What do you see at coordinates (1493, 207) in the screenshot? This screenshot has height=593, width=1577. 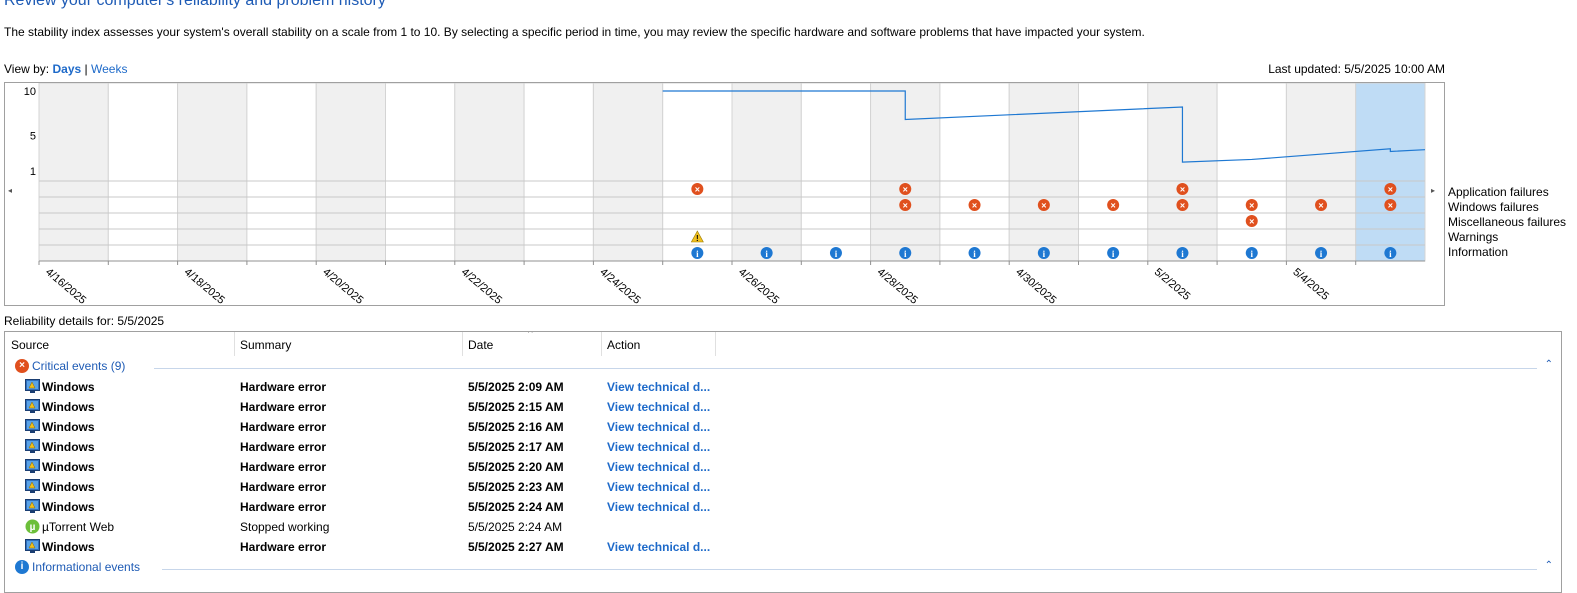 I see `category-windows-failures: Windows failures` at bounding box center [1493, 207].